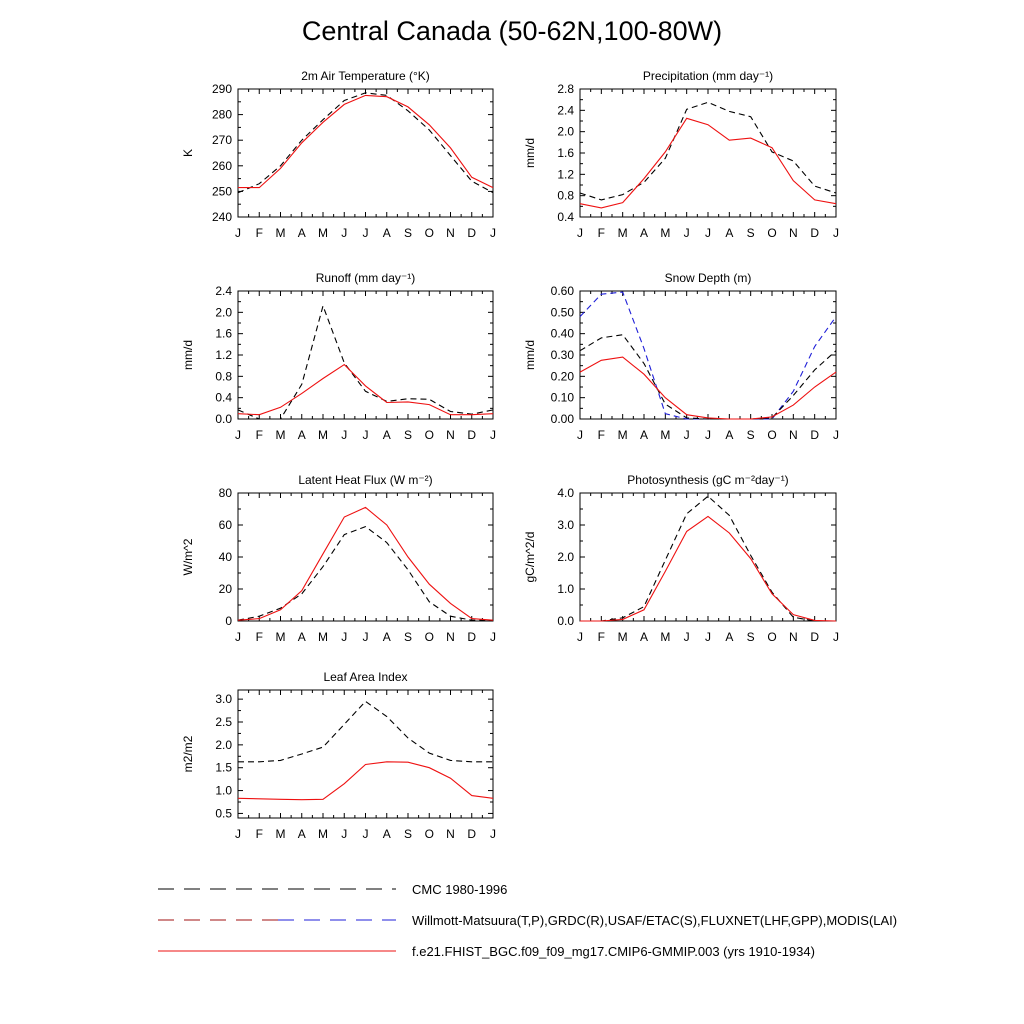 The width and height of the screenshot is (1024, 1024). I want to click on y-tick-label: 2.8, so click(565, 89).